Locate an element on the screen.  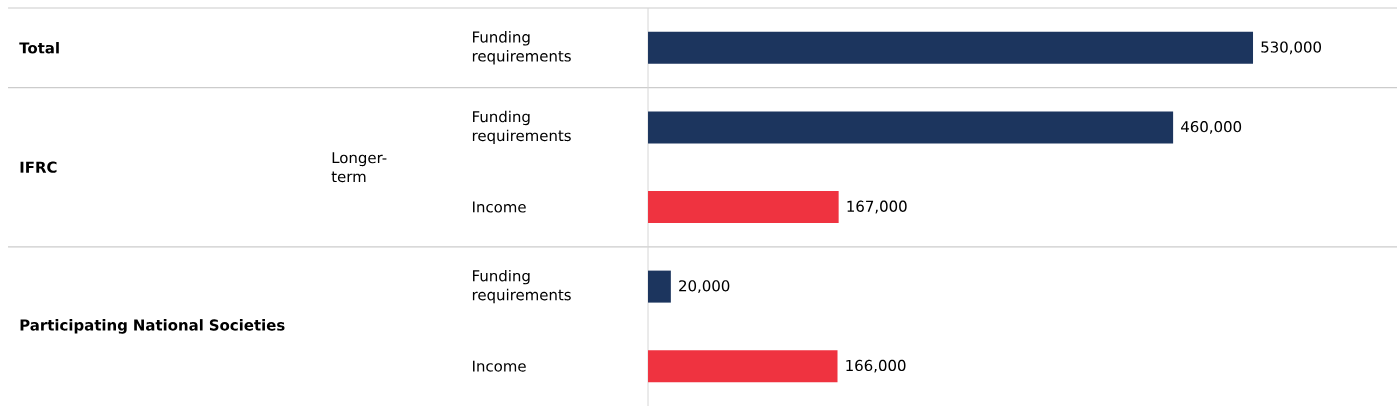
text: Total is located at coordinates (39, 48).